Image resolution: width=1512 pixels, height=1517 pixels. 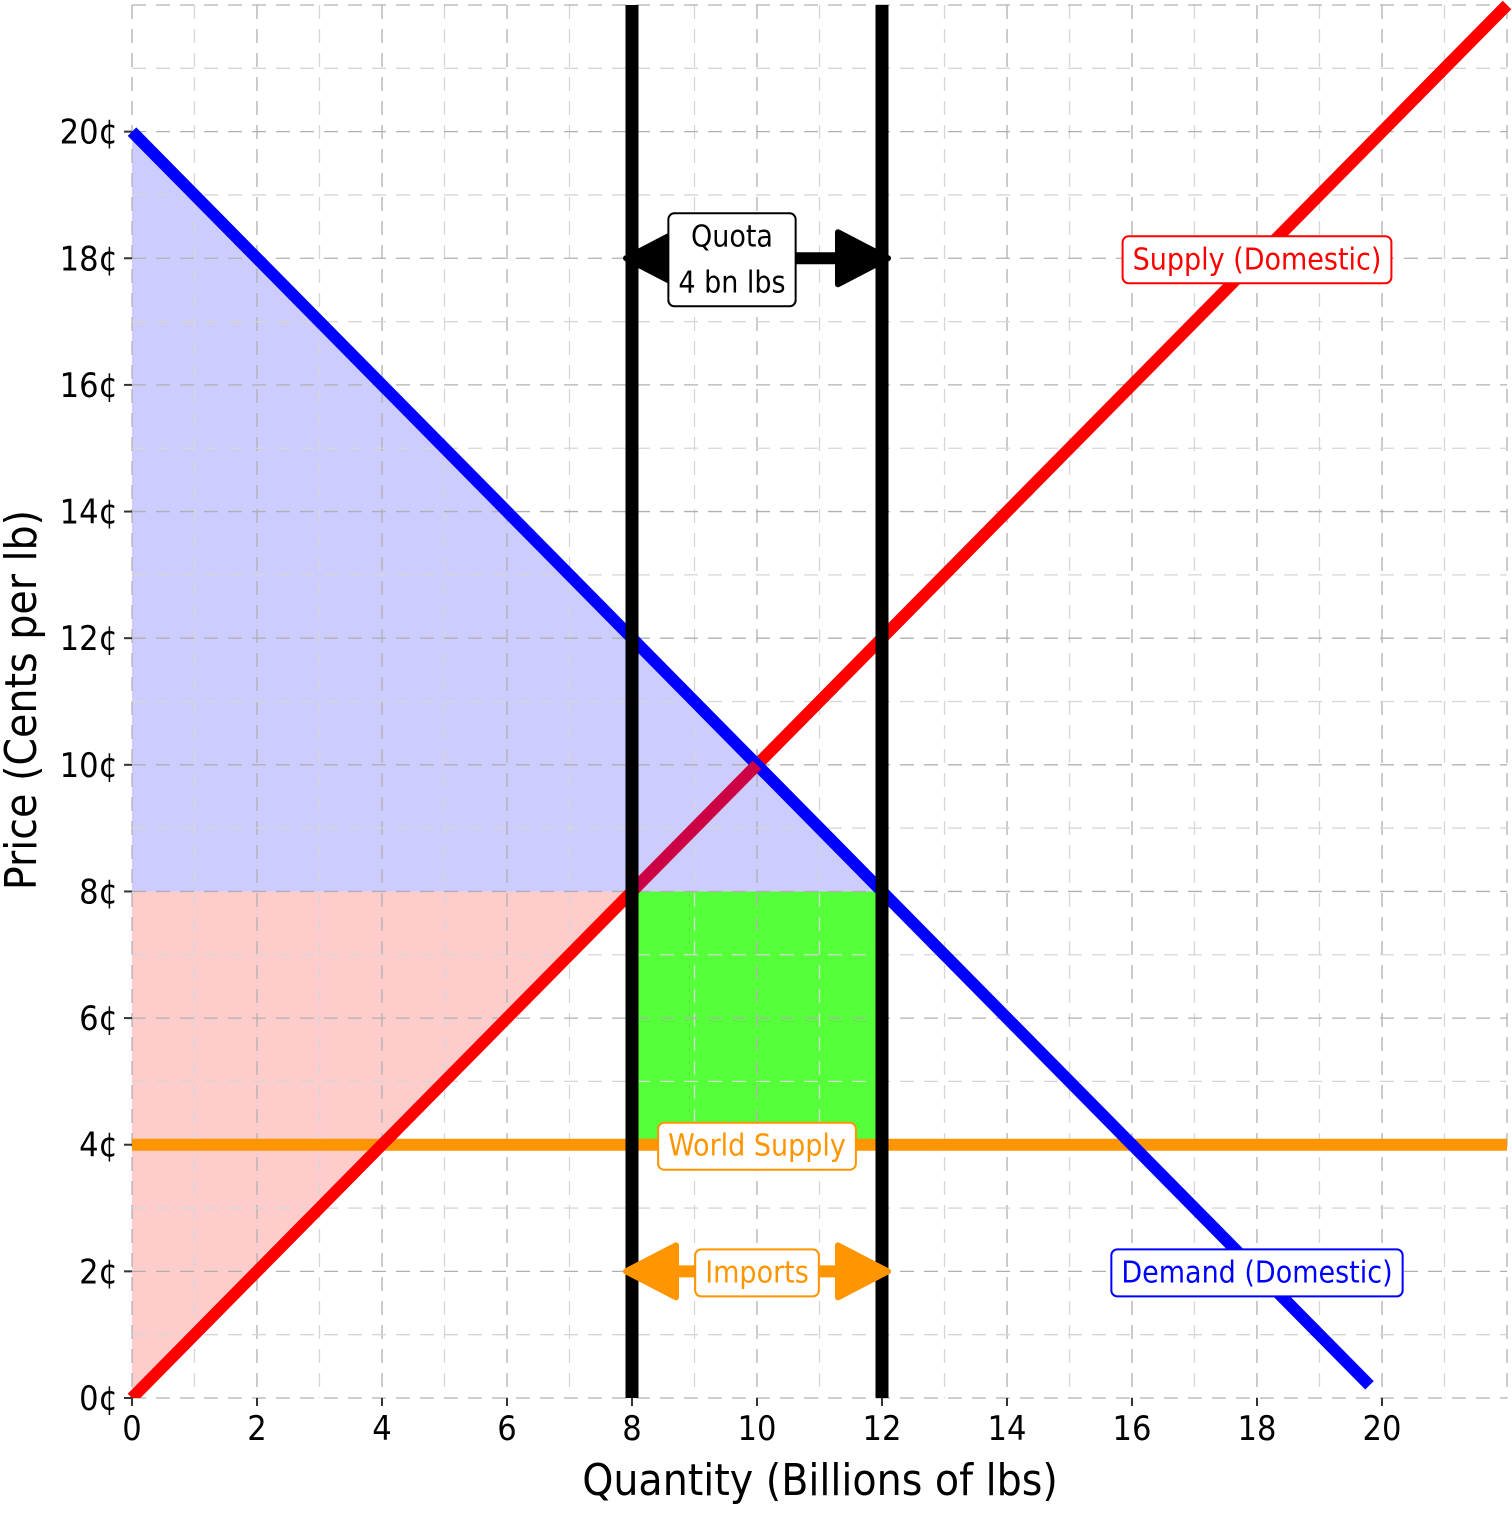 I want to click on y-tick-label: 20¢, so click(x=89, y=133).